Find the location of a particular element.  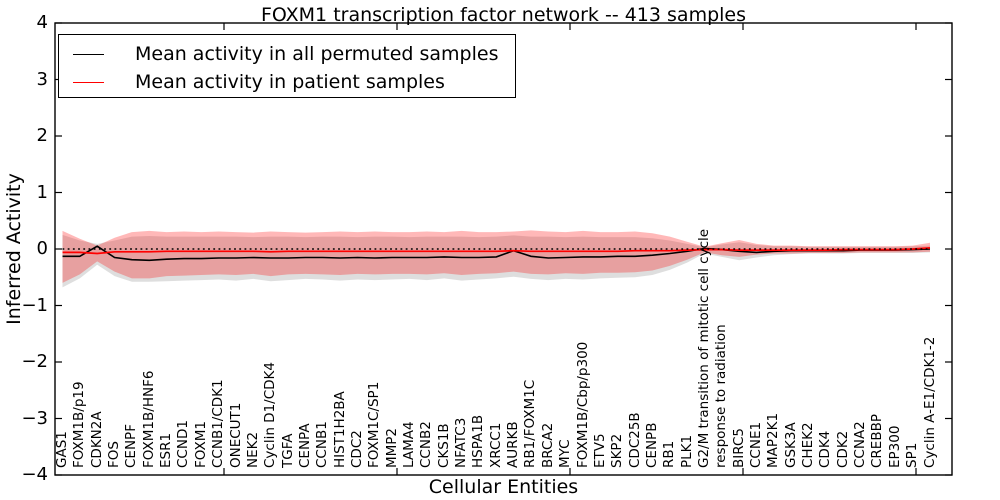

x-tick-label: TGFA is located at coordinates (287, 450).